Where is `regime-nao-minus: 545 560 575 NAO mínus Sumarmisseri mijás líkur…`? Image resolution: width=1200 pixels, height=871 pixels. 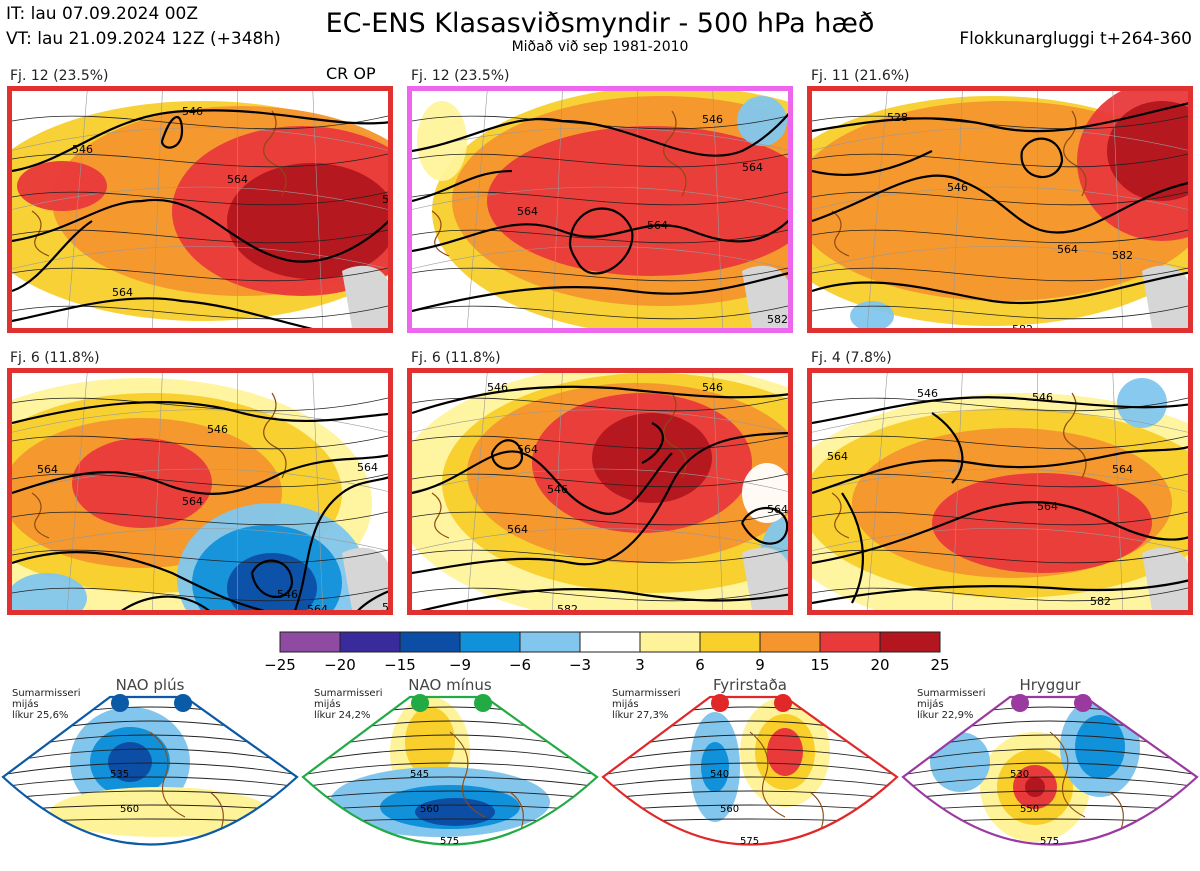 regime-nao-minus: 545 560 575 NAO mínus Sumarmisseri mijás líkur… is located at coordinates (450, 771).